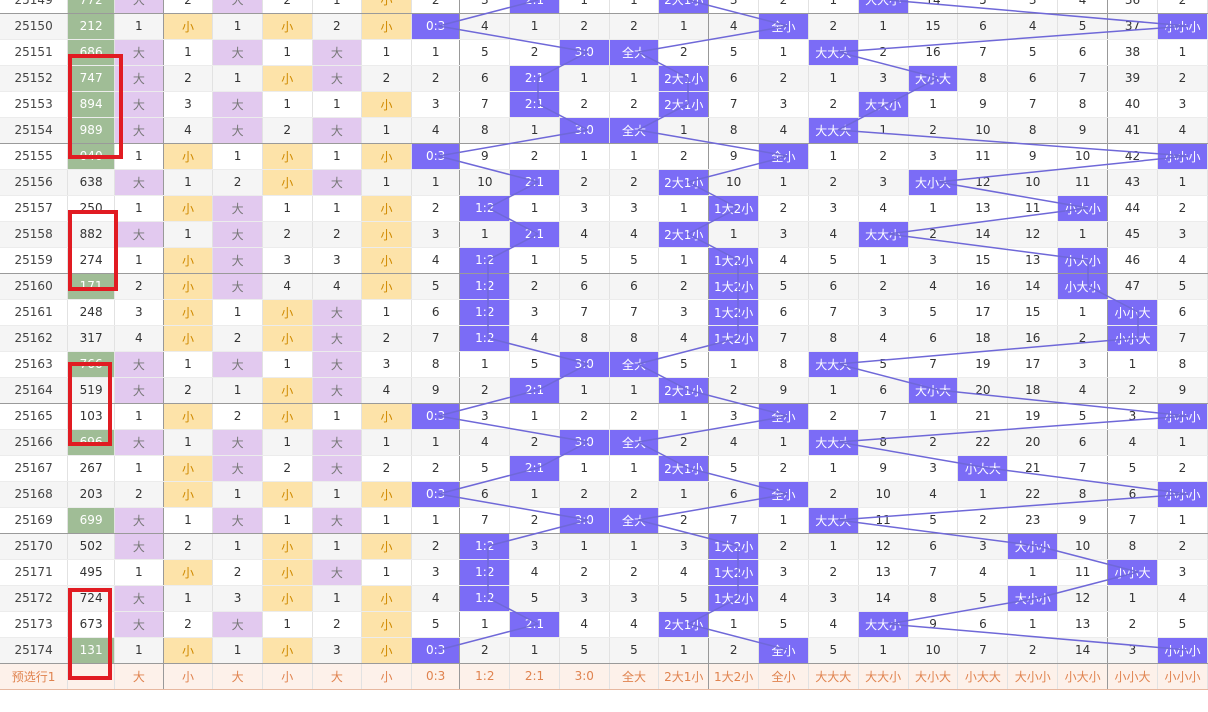  What do you see at coordinates (983, 338) in the screenshot?
I see `pattern-cell: 18` at bounding box center [983, 338].